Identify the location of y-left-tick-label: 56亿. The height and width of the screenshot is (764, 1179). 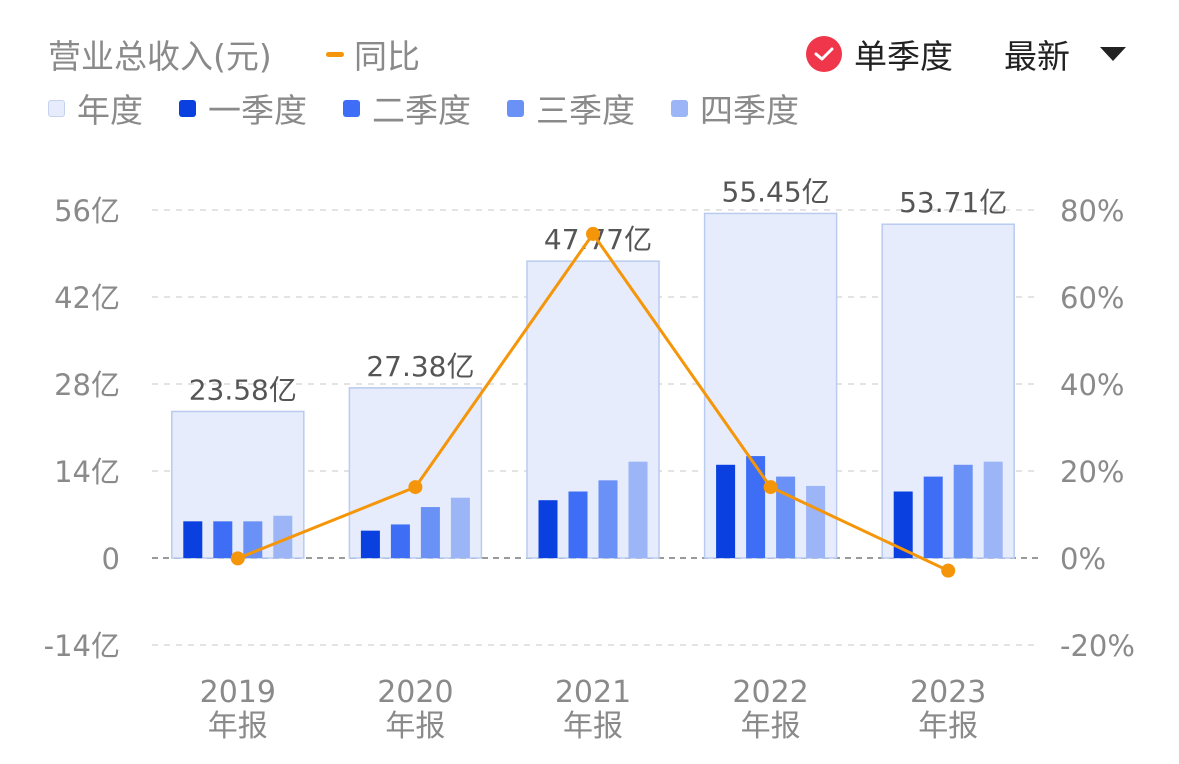
(87, 211).